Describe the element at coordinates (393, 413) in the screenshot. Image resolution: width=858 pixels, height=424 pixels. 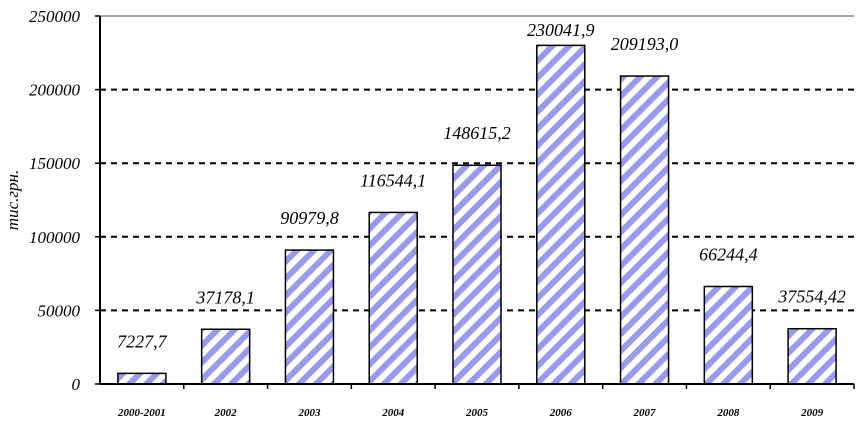
I see `x-tick-label: 2004` at that location.